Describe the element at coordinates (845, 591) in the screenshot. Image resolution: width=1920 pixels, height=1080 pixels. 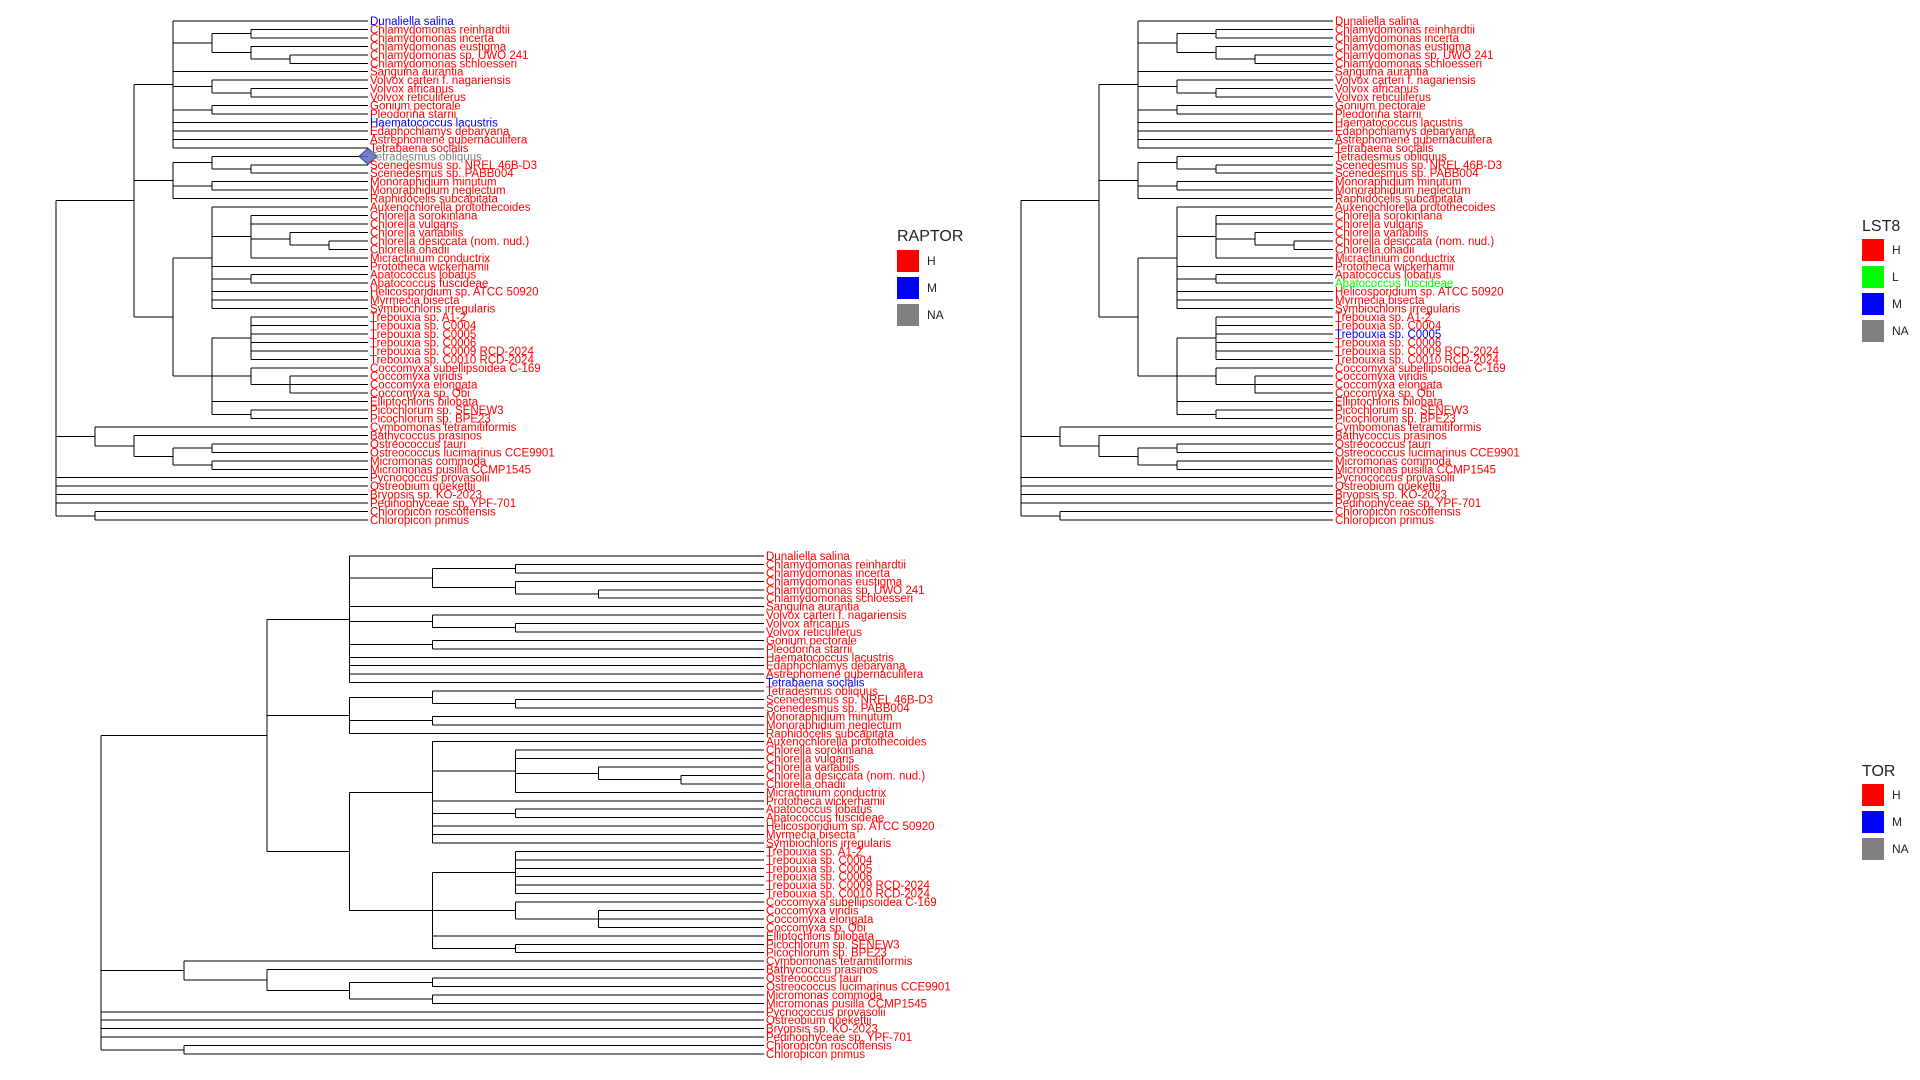
I see `tip-label: Chlamydomonas sp. UWO 241` at that location.